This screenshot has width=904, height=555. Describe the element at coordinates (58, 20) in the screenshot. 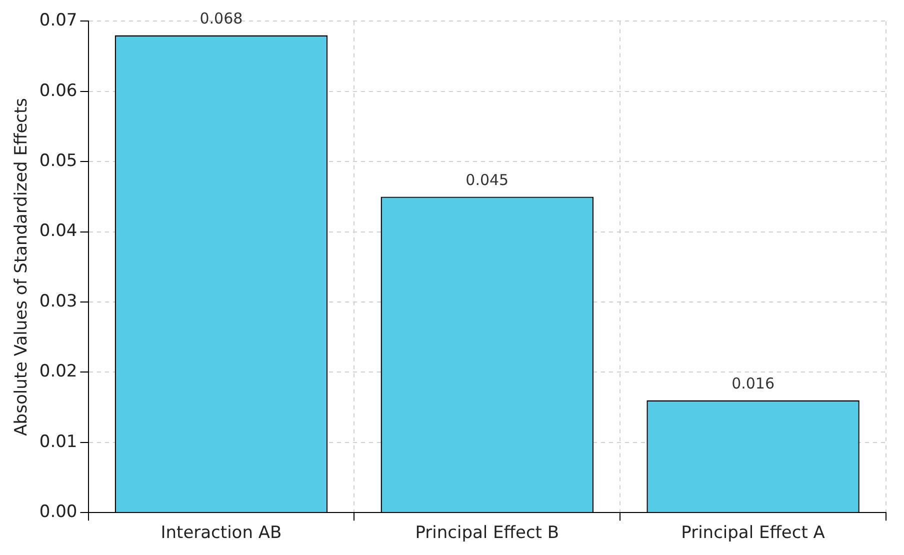

I see `y-tick-label: 0.07` at that location.